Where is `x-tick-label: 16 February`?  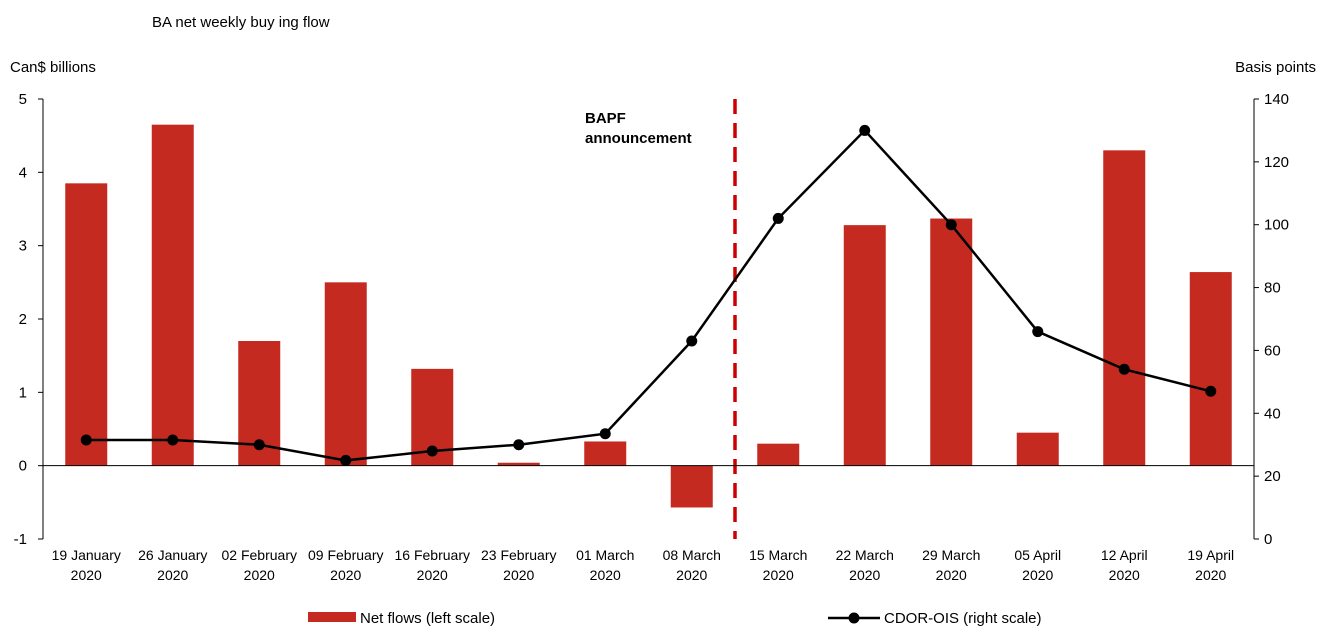
x-tick-label: 16 February is located at coordinates (432, 555).